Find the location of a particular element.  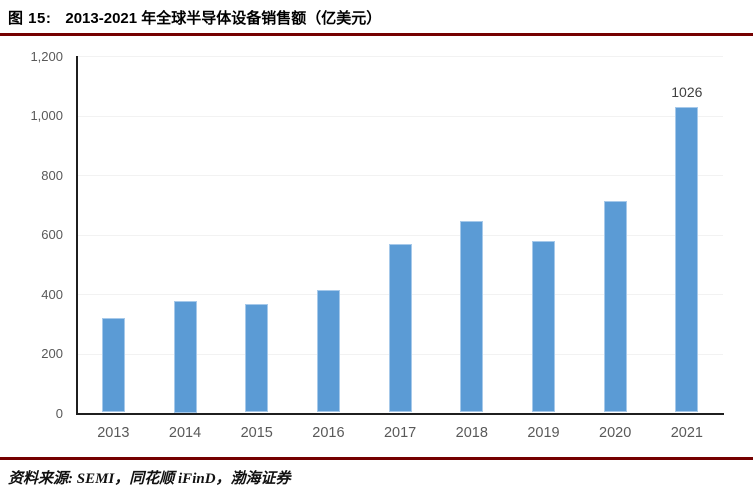

x-axis-tick-label: 2021 is located at coordinates (686, 433).